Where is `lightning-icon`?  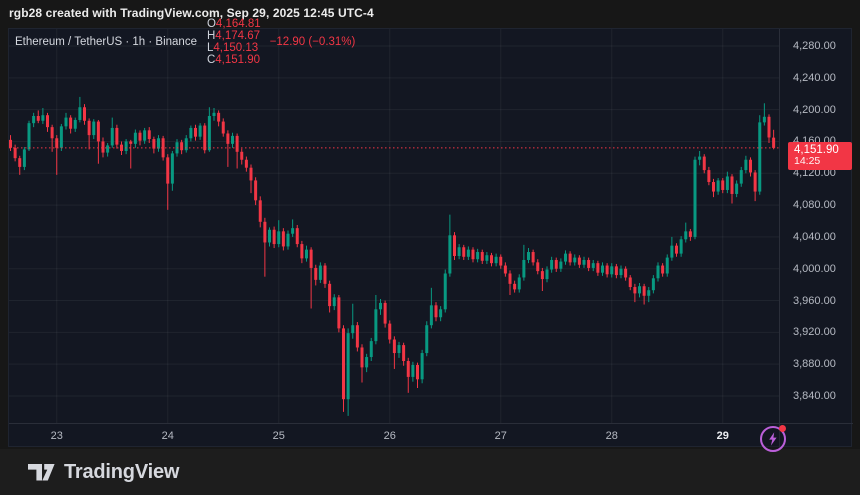
lightning-icon is located at coordinates (773, 439).